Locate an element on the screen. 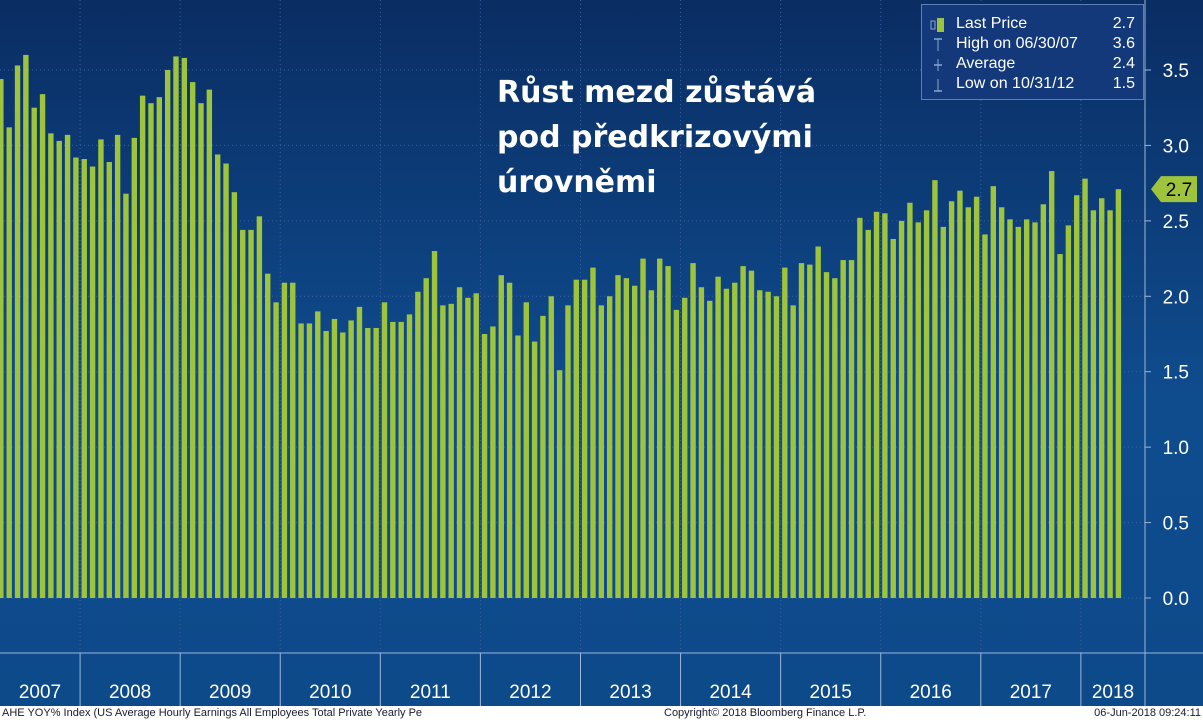 The height and width of the screenshot is (722, 1203). legend-item-average: Average 2.4 is located at coordinates (1032, 65).